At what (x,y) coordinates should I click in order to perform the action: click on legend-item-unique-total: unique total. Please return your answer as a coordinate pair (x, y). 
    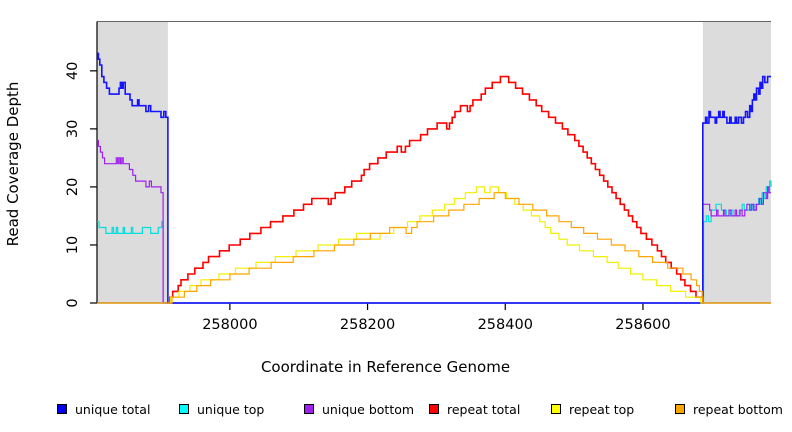
    Looking at the image, I should click on (103, 409).